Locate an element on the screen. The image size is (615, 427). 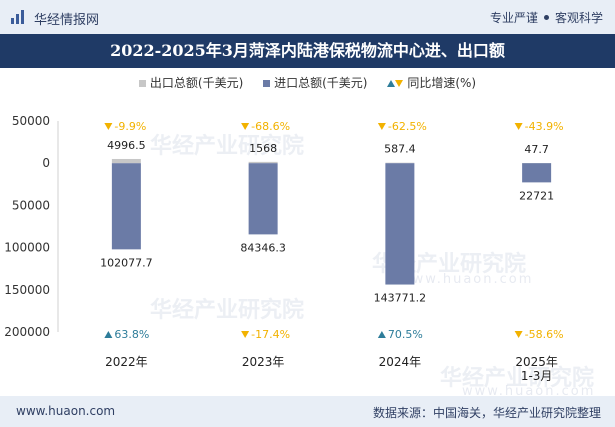
x-tick-label-line: 1-3月 is located at coordinates (537, 376).